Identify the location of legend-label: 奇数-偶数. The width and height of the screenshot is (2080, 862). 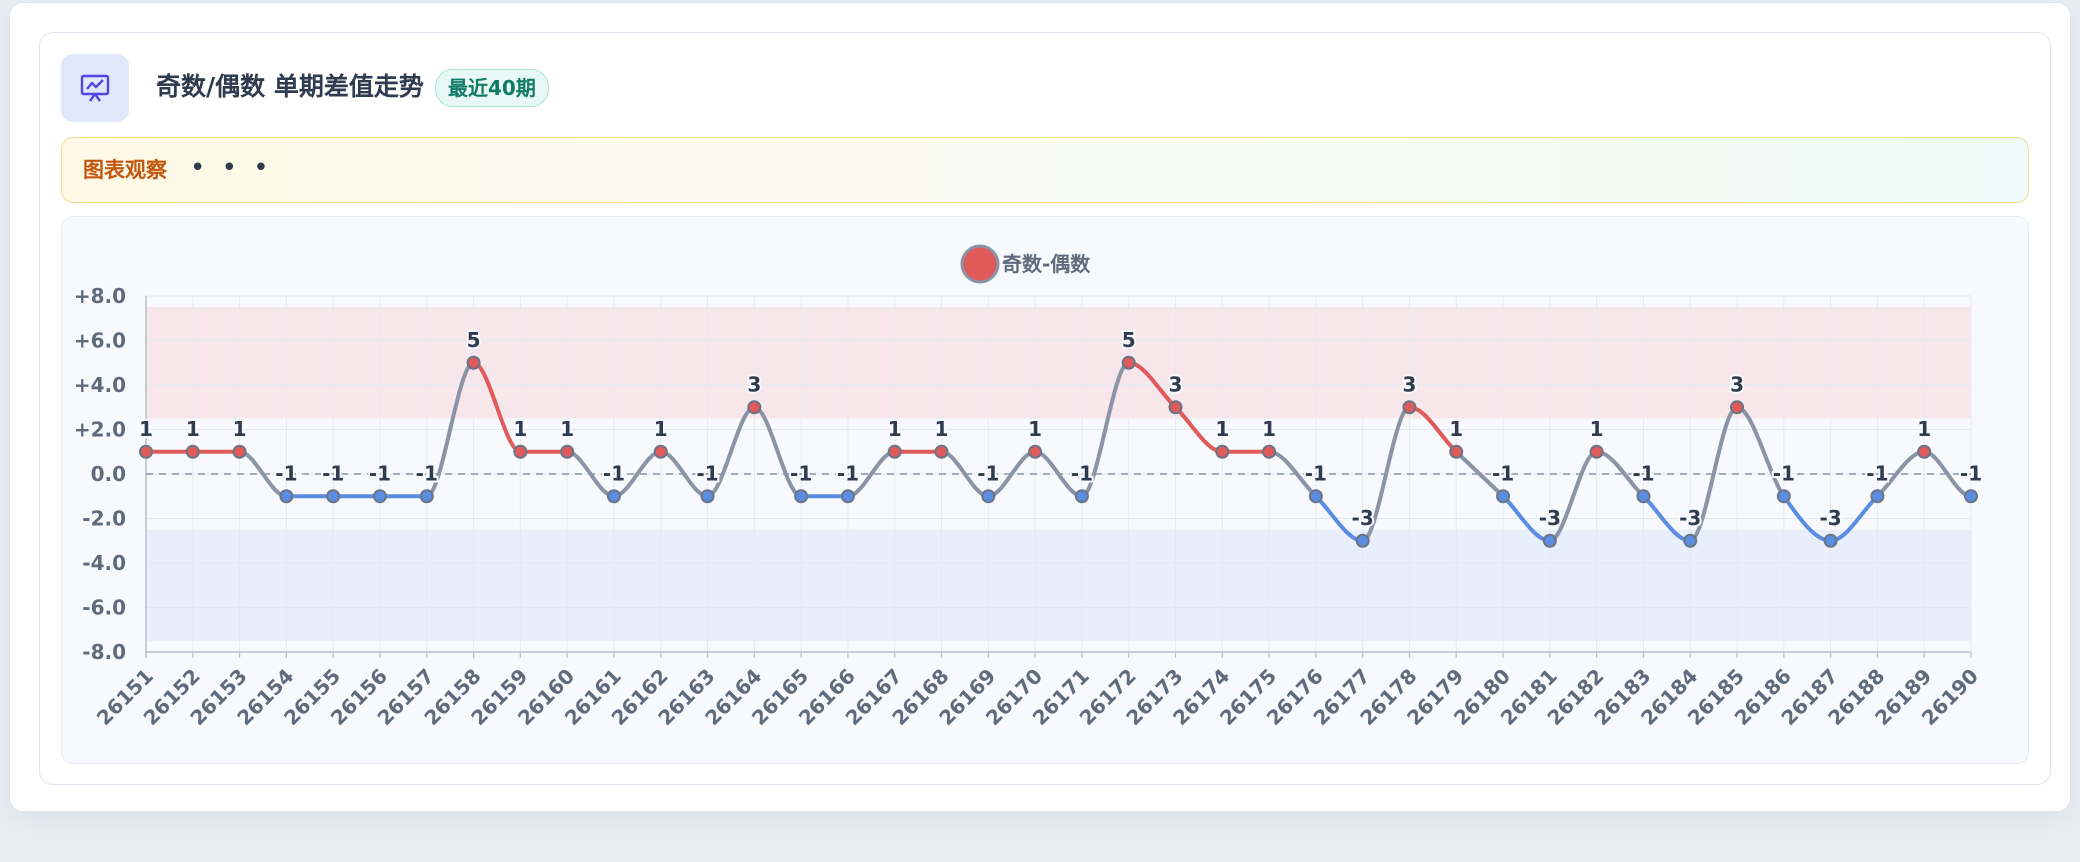
(1046, 264).